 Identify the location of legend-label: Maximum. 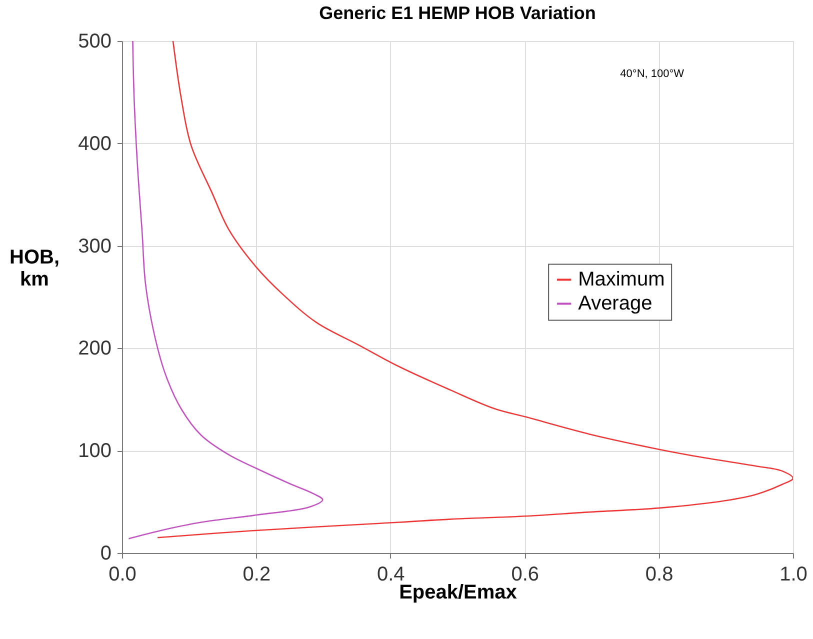
(621, 279).